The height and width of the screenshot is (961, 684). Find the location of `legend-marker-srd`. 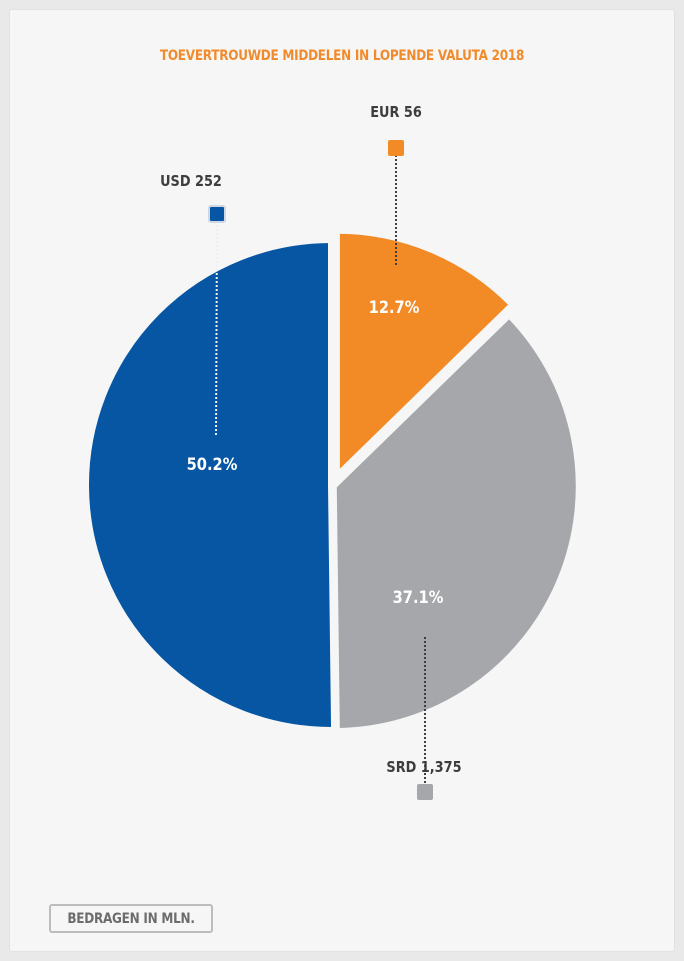

legend-marker-srd is located at coordinates (425, 792).